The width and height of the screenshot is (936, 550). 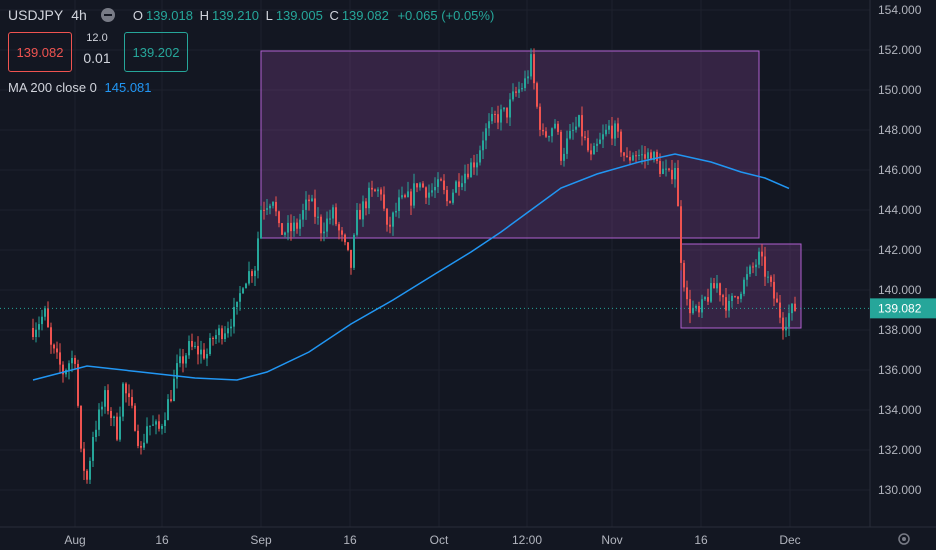 I want to click on time-axis: Aug 16 Sep 16 Oct 12:00 Nov 16 Dec, so click(x=468, y=536).